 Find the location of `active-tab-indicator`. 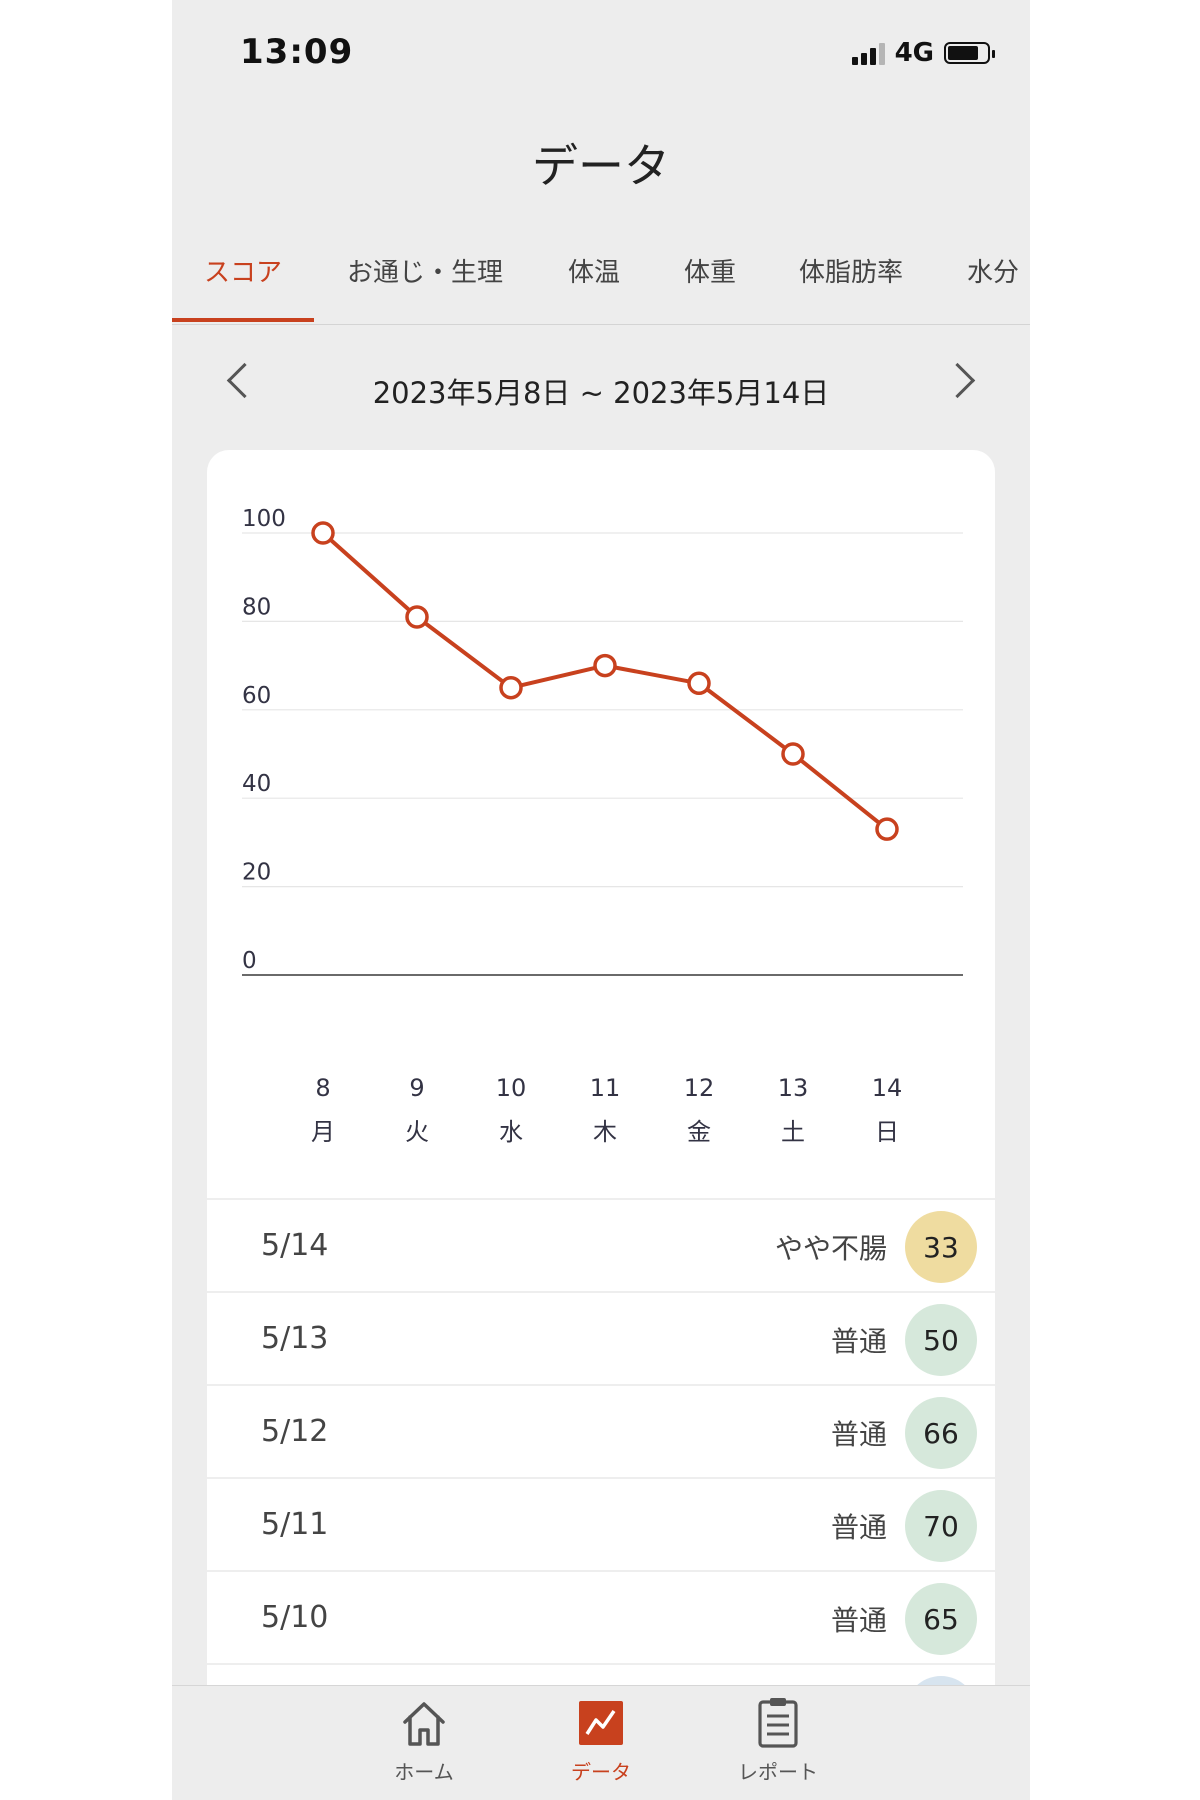

active-tab-indicator is located at coordinates (243, 320).